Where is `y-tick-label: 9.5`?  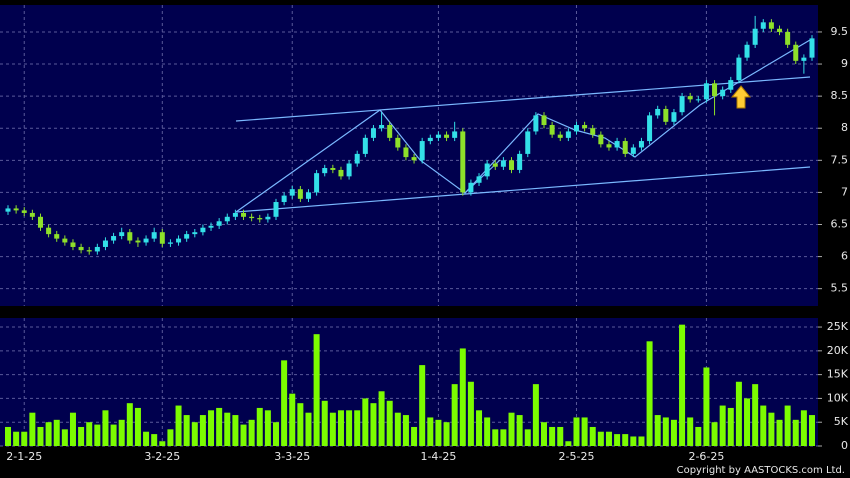
y-tick-label: 9.5 is located at coordinates (840, 31).